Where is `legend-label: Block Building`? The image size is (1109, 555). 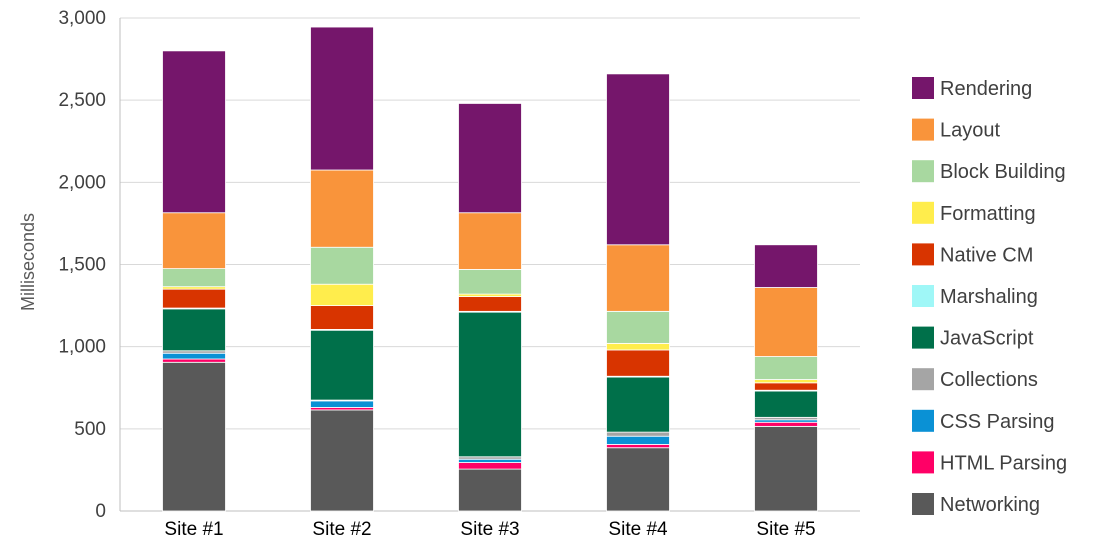 legend-label: Block Building is located at coordinates (1003, 172).